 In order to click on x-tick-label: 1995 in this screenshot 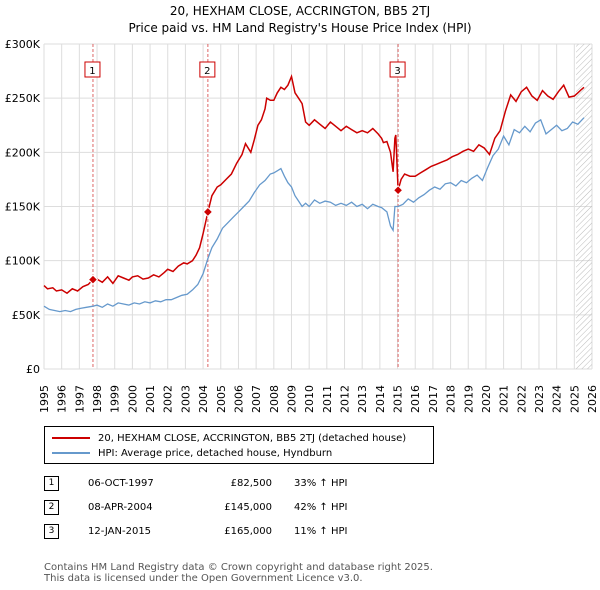, I will do `click(44, 399)`.